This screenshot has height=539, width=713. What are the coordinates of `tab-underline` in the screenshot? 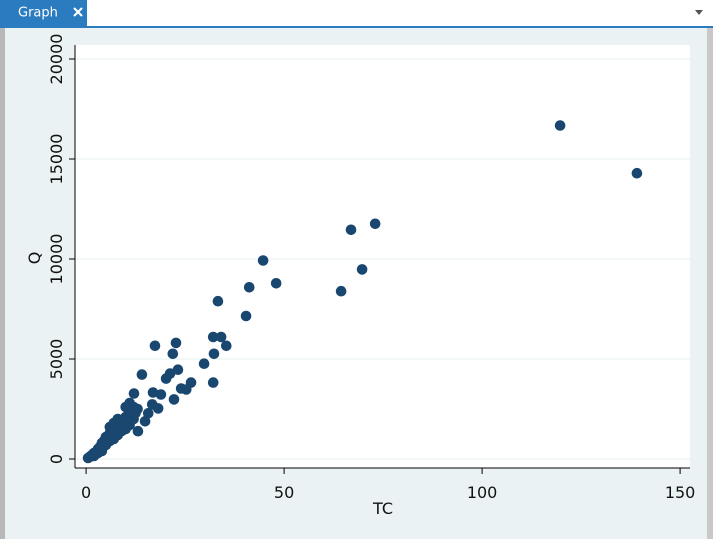 It's located at (356, 27).